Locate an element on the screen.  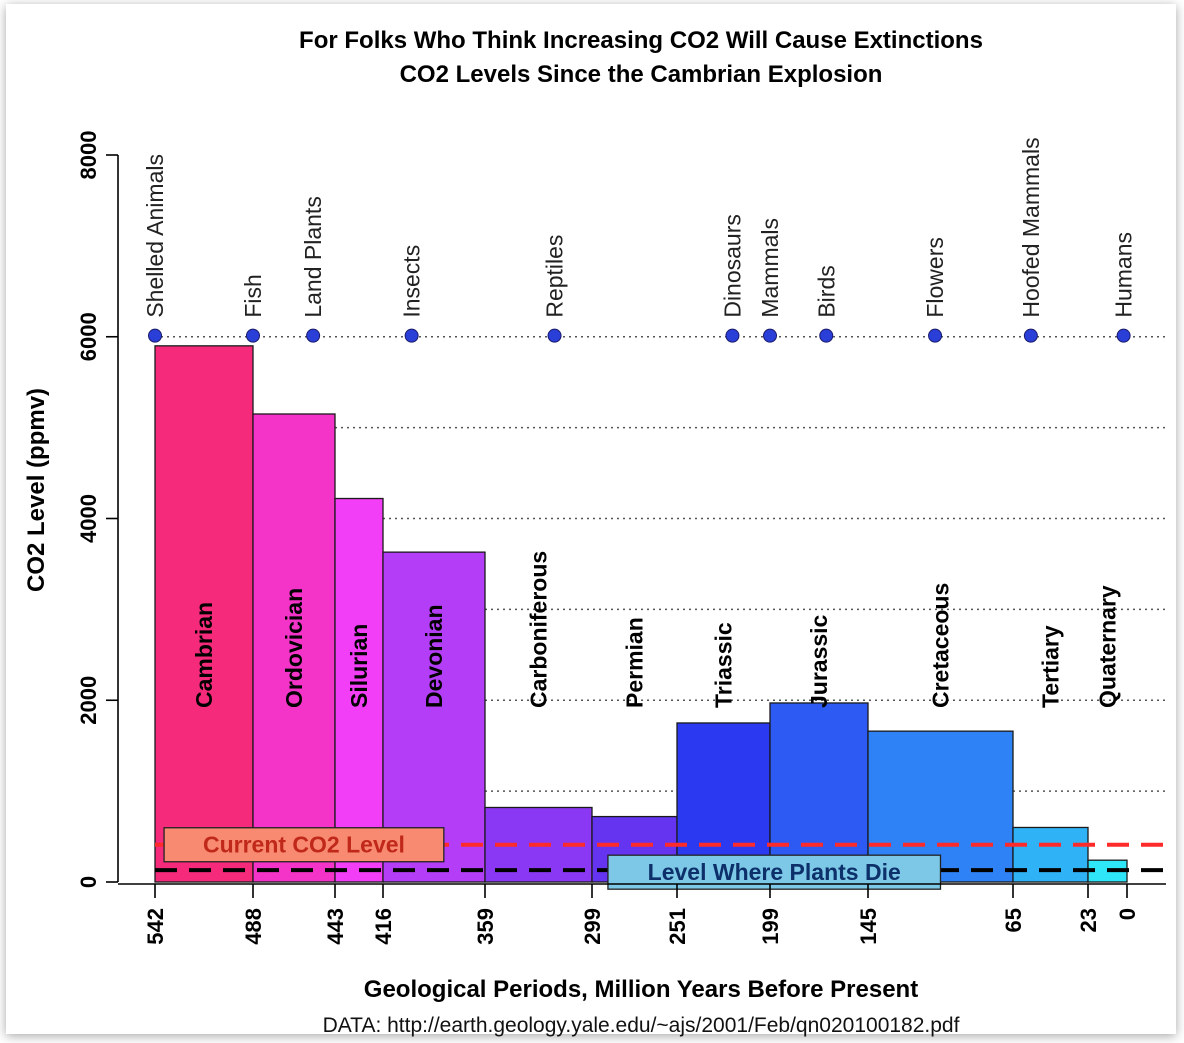
period-label-ordovician: Ordovician is located at coordinates (294, 648).